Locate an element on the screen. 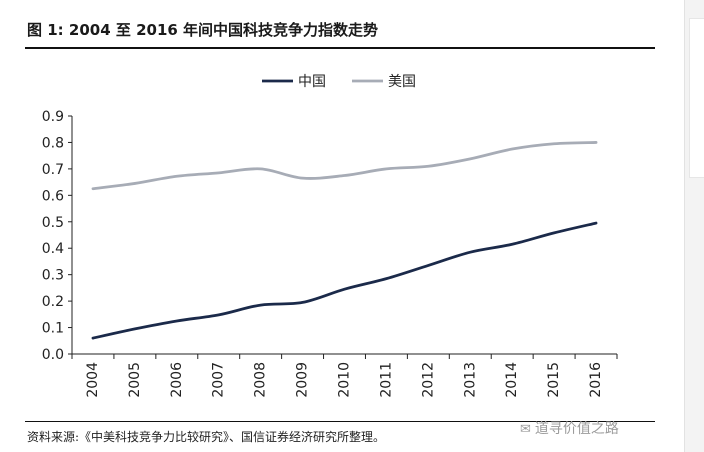 The height and width of the screenshot is (452, 704). watermark: ✉ 道寻价值之路 is located at coordinates (569, 428).